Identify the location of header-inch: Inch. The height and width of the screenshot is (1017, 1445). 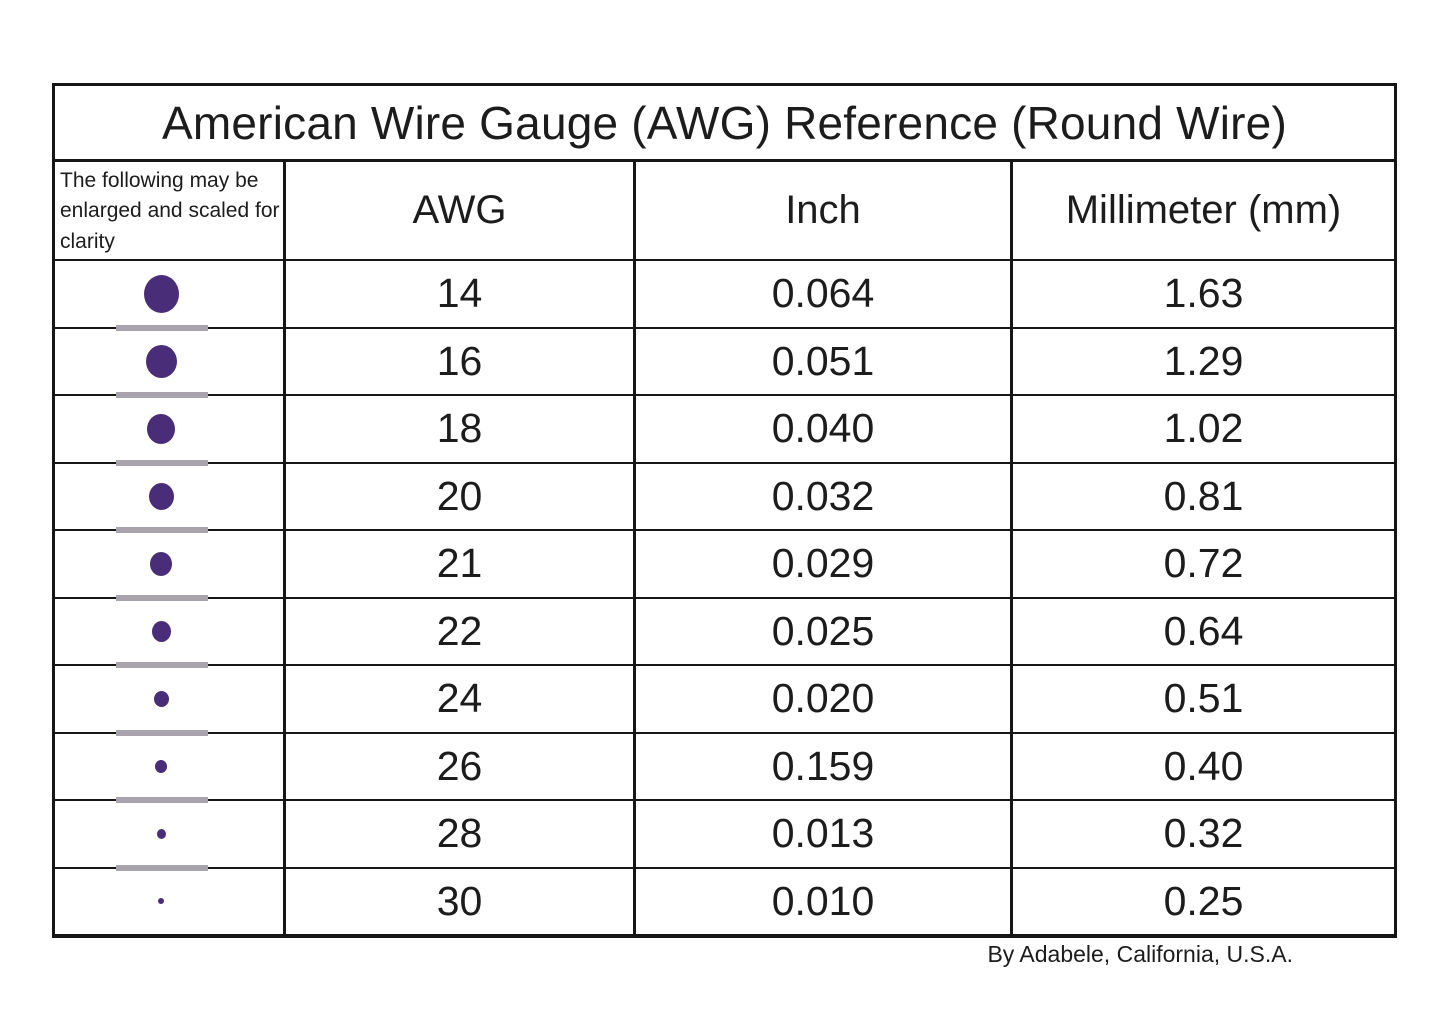
(824, 210).